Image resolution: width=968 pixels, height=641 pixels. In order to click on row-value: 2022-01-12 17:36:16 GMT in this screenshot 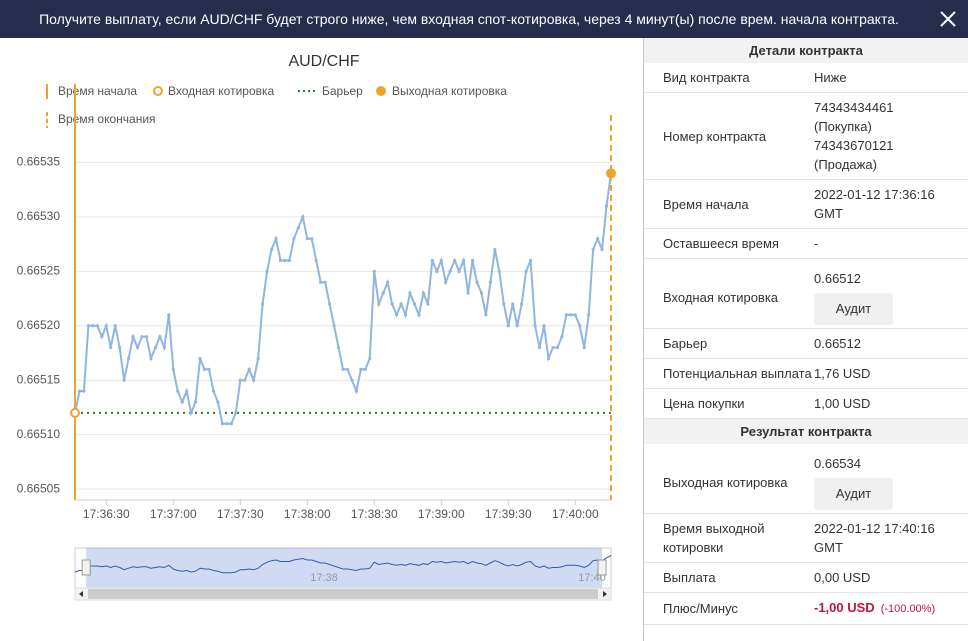, I will do `click(891, 204)`.